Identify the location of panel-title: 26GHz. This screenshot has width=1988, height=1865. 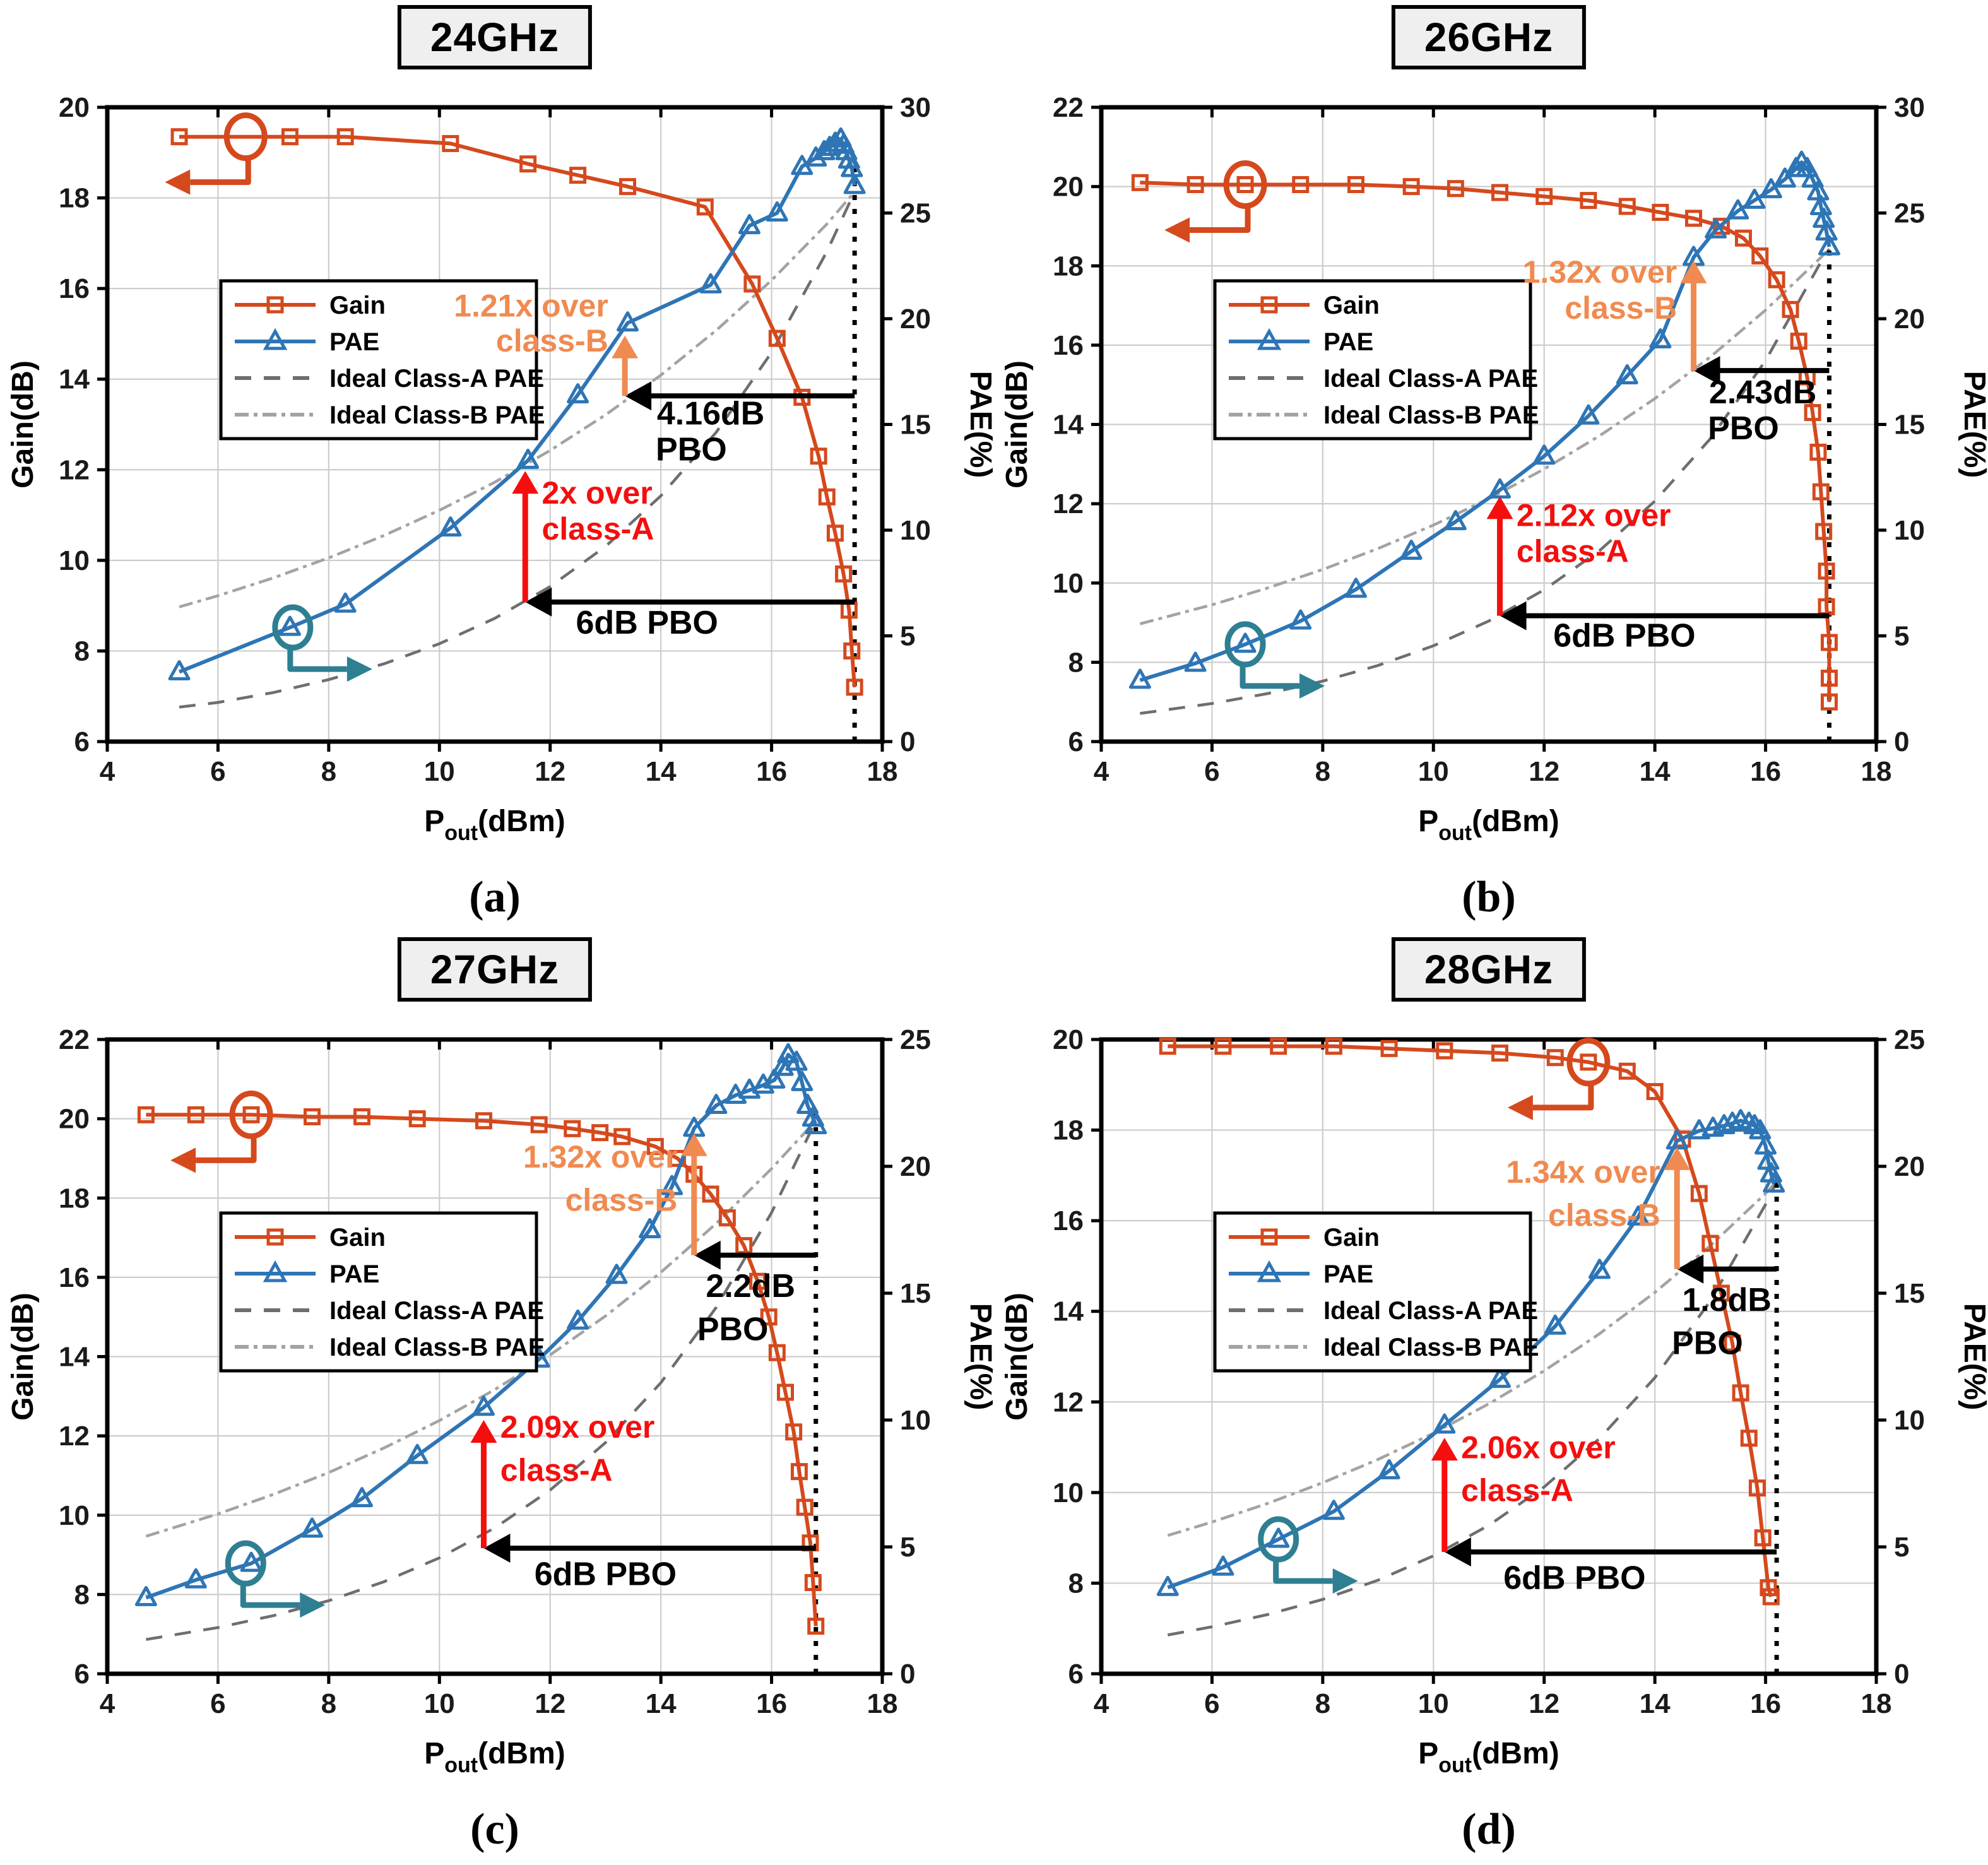
(1489, 37).